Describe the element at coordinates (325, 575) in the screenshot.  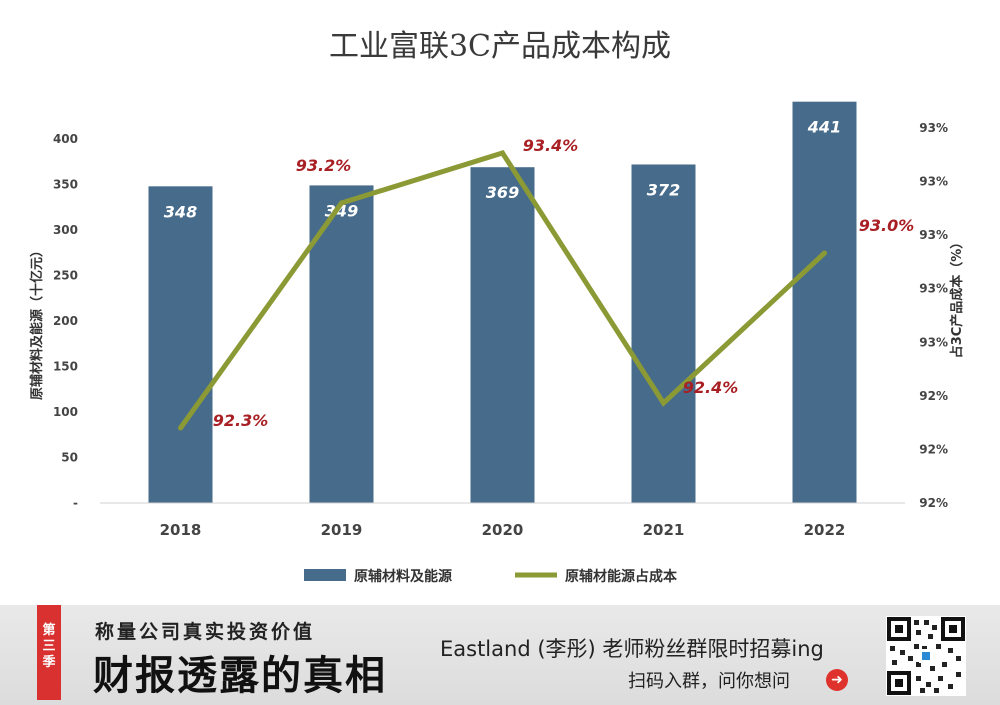
I see `legend-bar-swatch` at that location.